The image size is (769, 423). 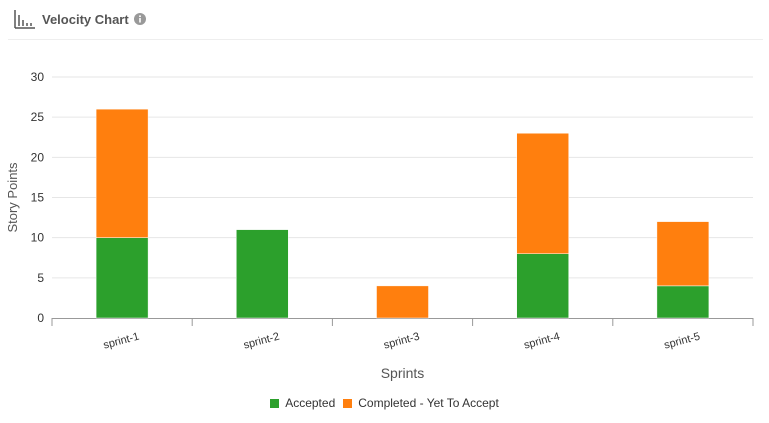 I want to click on header-divider, so click(x=385, y=39).